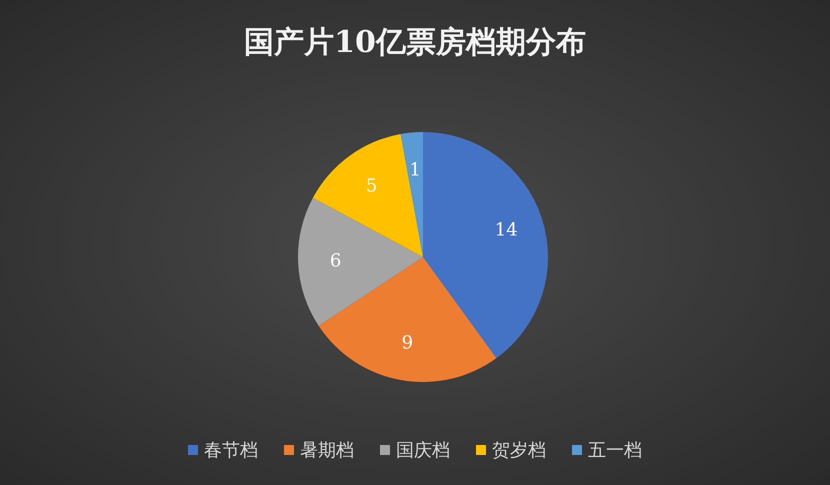 The width and height of the screenshot is (830, 485). Describe the element at coordinates (615, 450) in the screenshot. I see `legend-label: 五一档` at that location.